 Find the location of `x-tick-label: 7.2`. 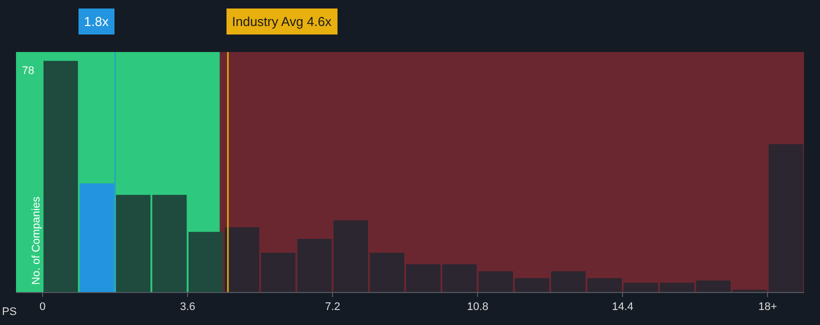

x-tick-label: 7.2 is located at coordinates (332, 307).